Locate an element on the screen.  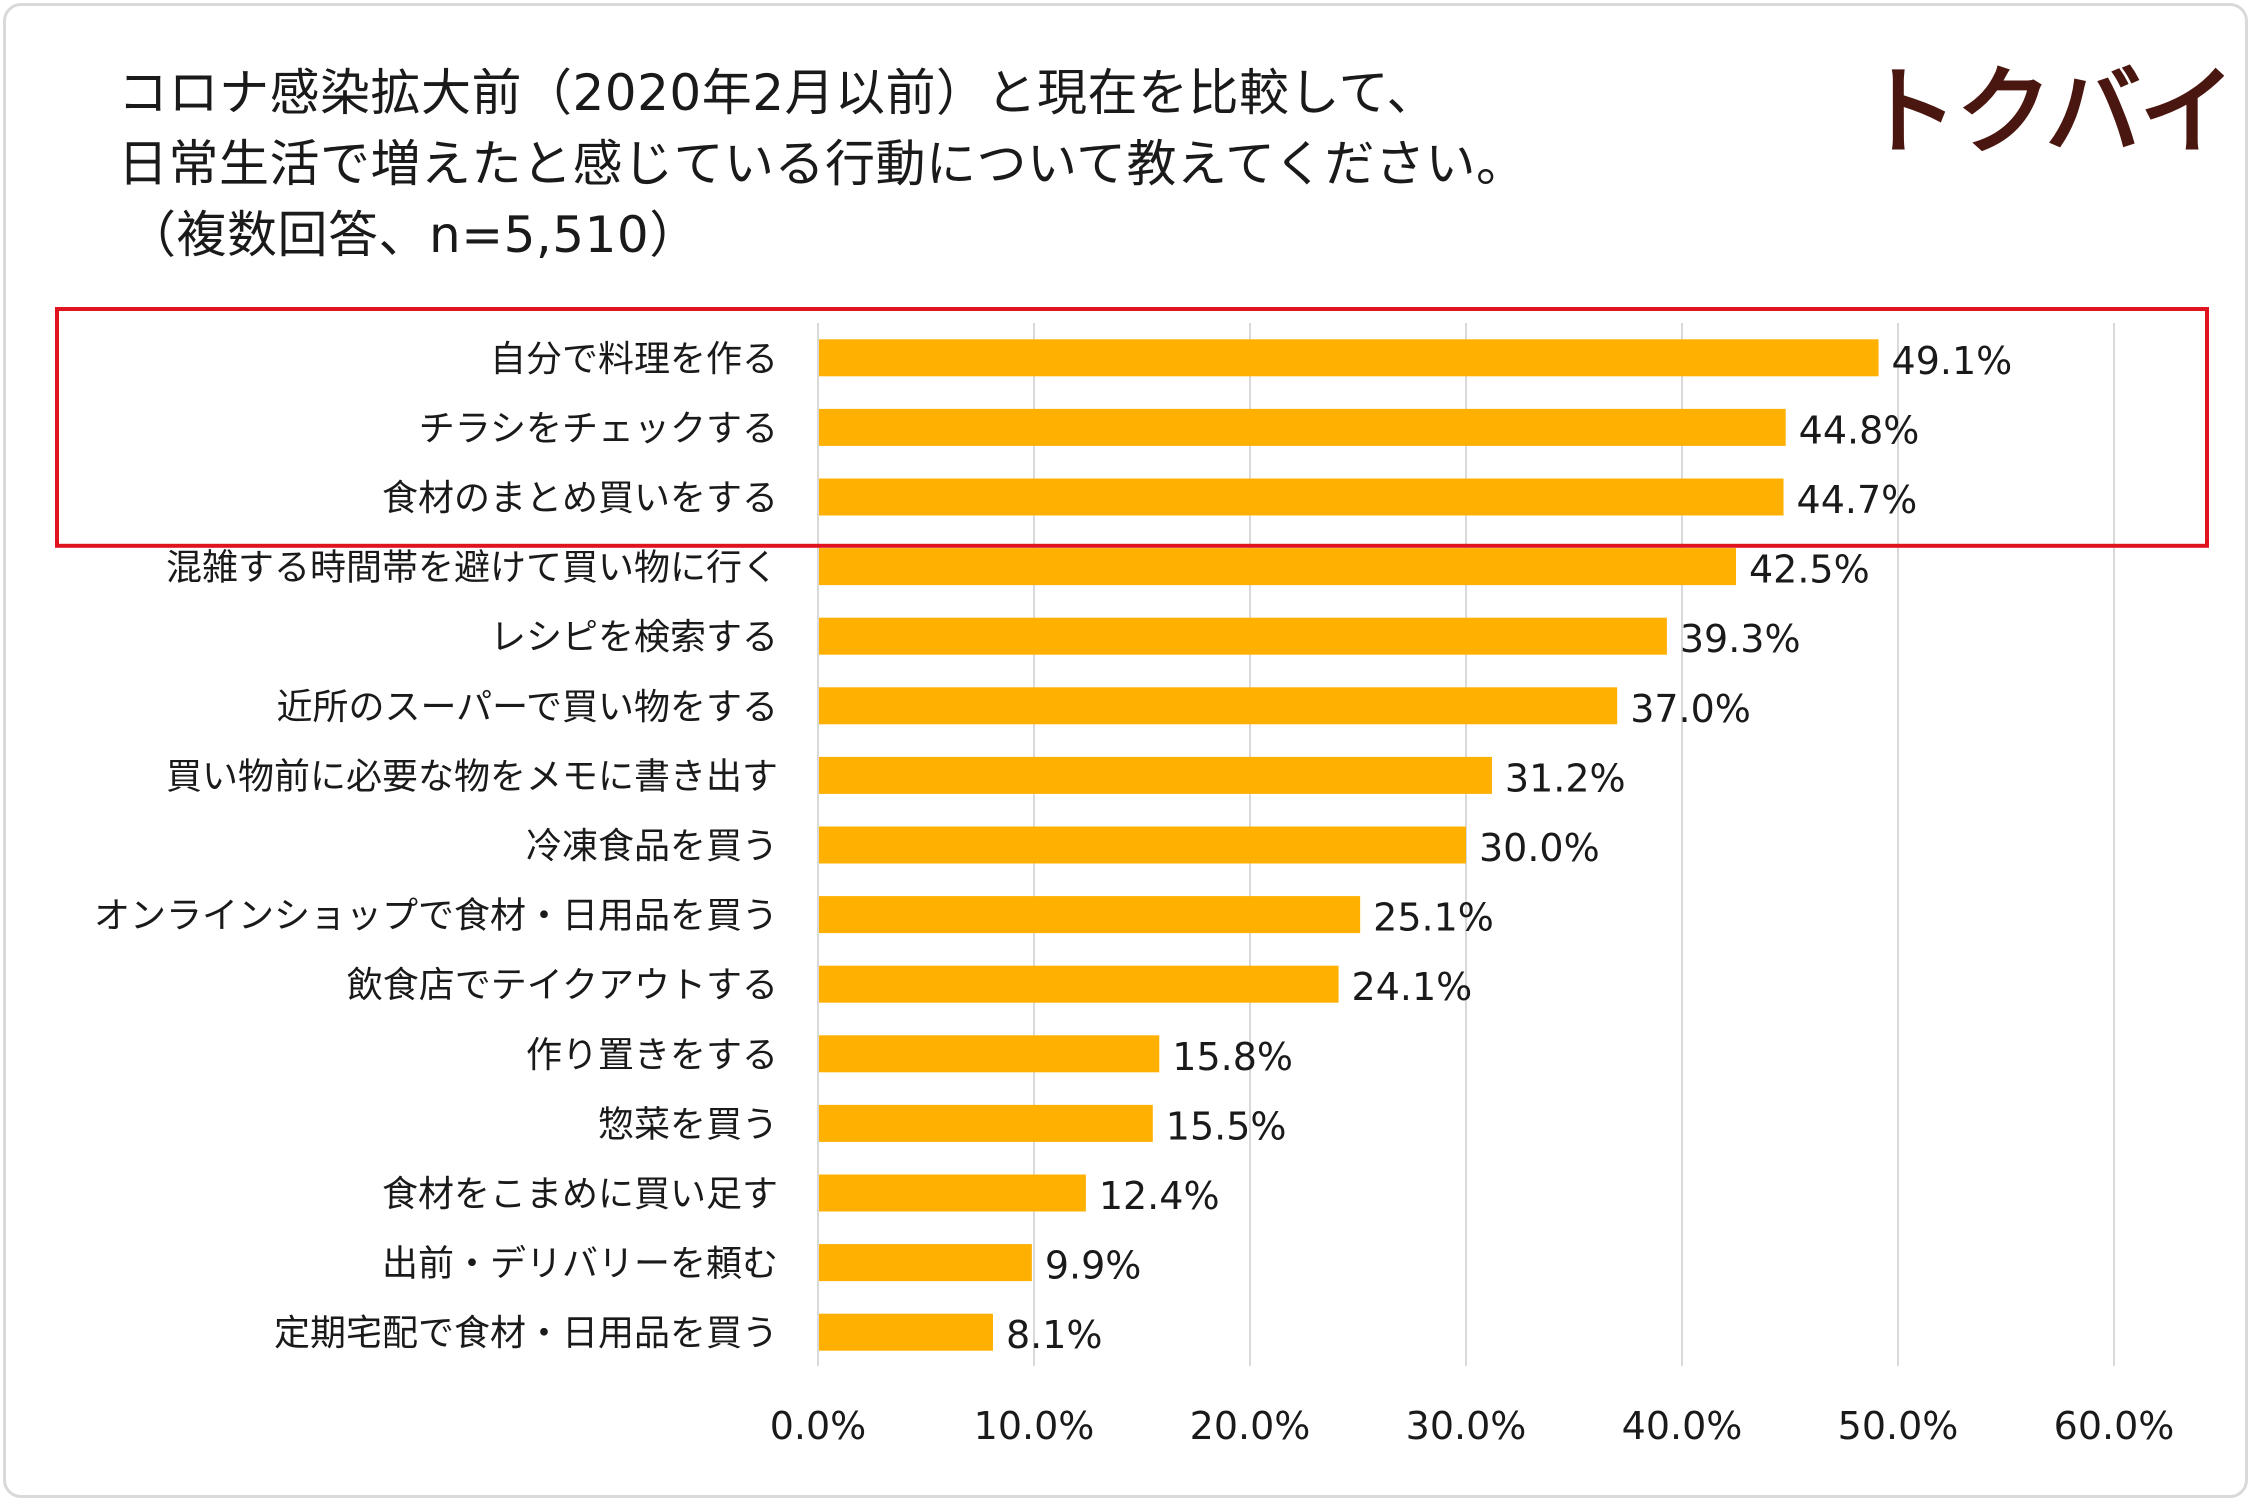
category-label: 作り置きをする is located at coordinates (652, 1055).